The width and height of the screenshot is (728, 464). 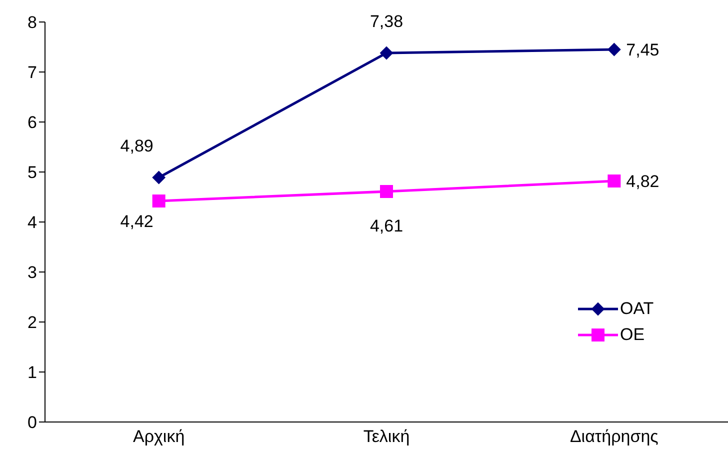 I want to click on data-label: 4,82, so click(x=643, y=181).